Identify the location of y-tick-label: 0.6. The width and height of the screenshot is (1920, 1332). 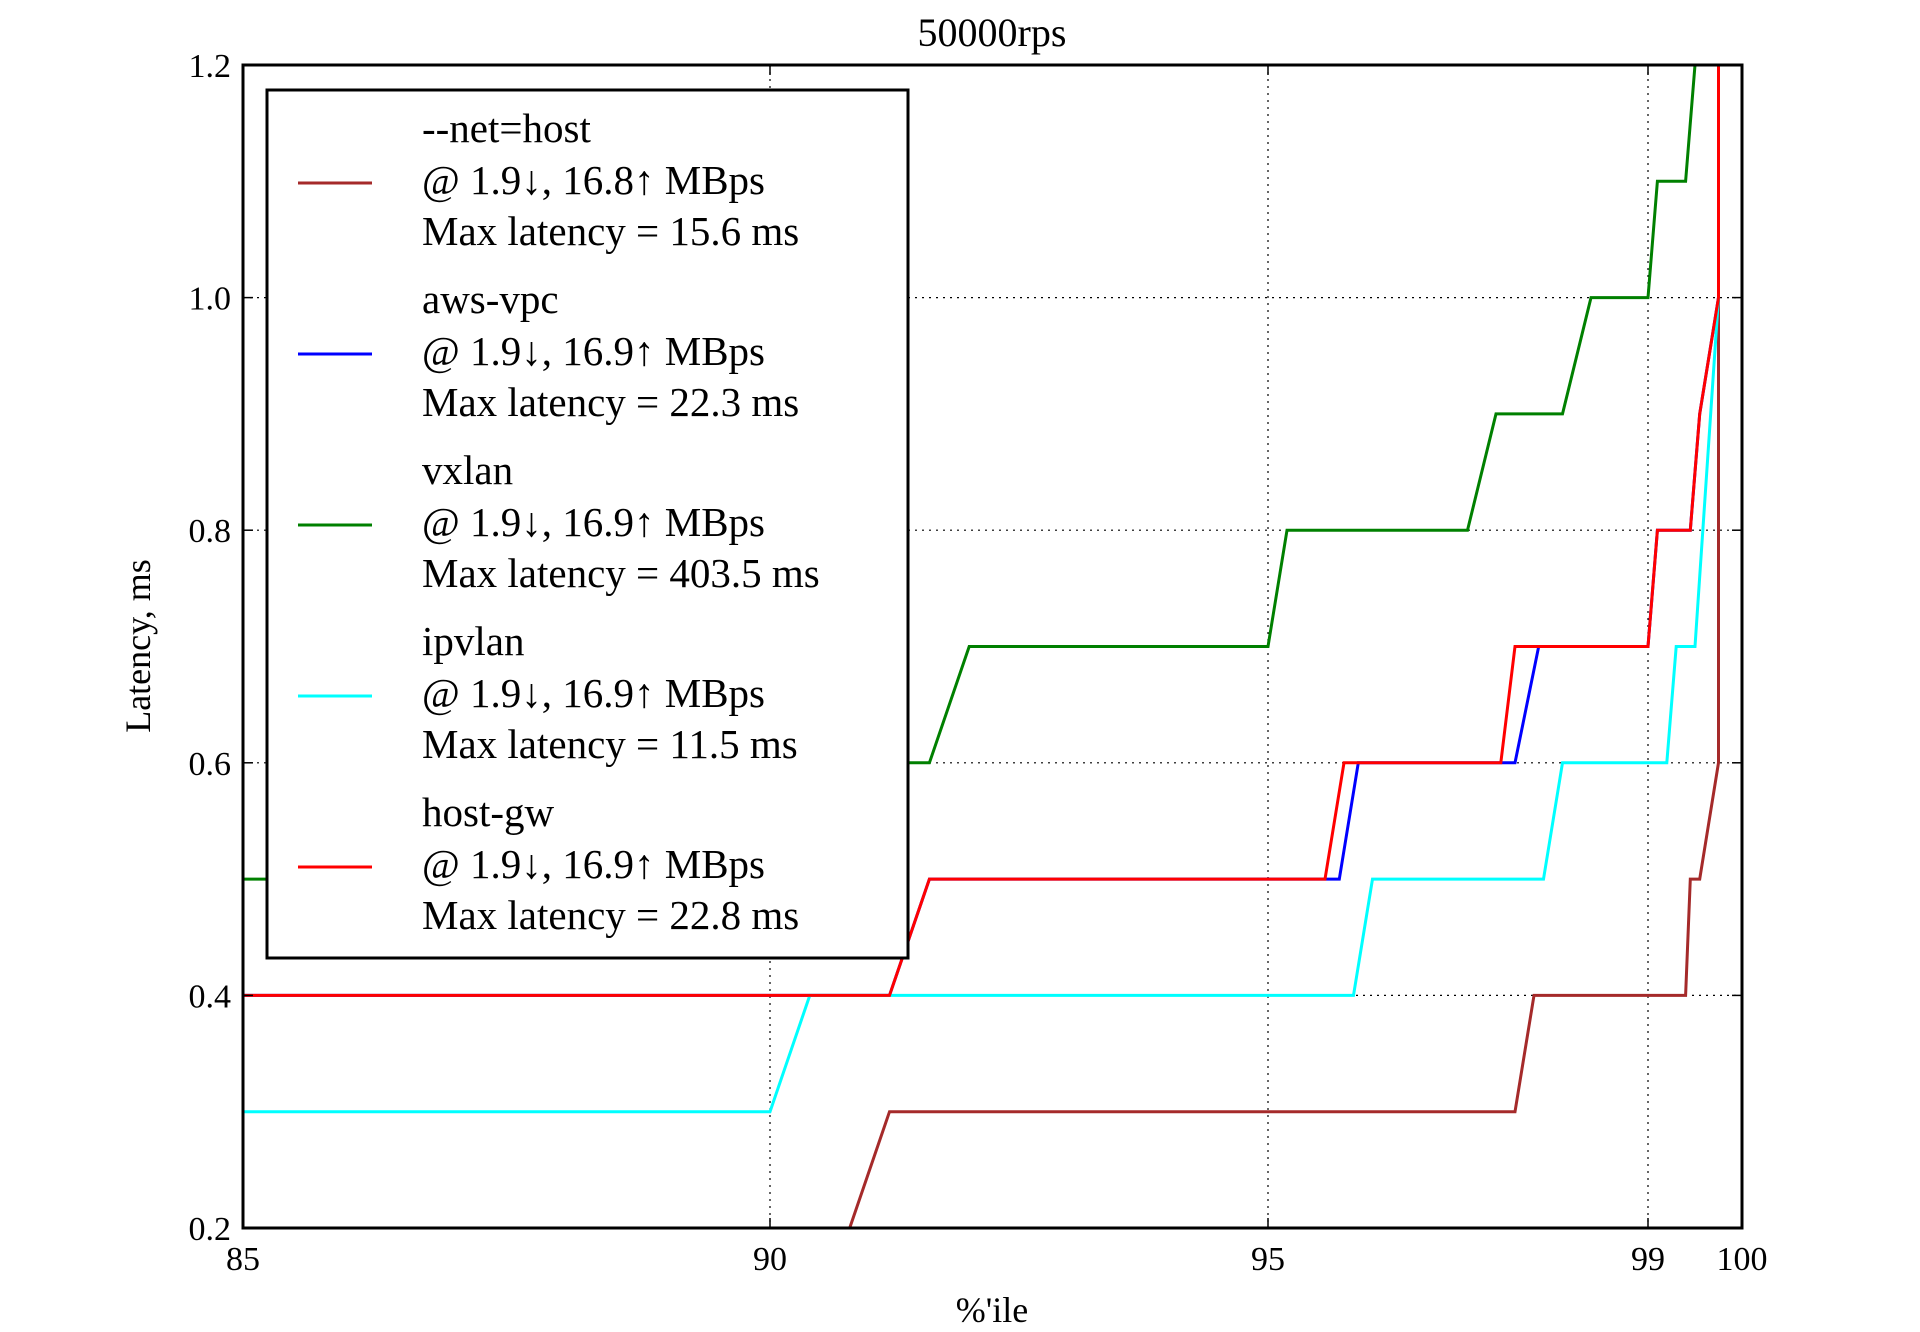
(210, 764).